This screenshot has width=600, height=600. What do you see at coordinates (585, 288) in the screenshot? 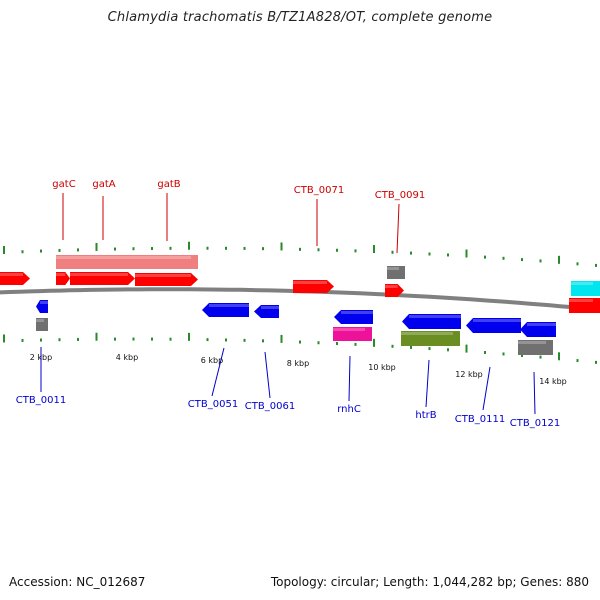
I see `gene-block-cyan` at bounding box center [585, 288].